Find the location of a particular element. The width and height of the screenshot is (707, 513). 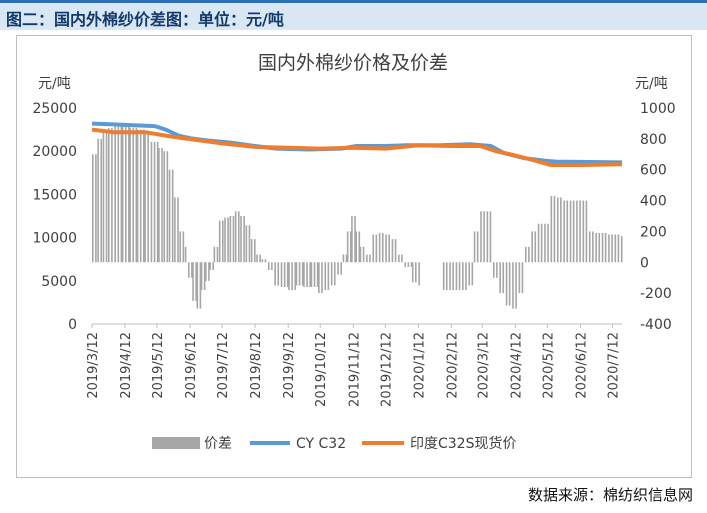

x-tick-label: 2020/4/12 is located at coordinates (516, 365).